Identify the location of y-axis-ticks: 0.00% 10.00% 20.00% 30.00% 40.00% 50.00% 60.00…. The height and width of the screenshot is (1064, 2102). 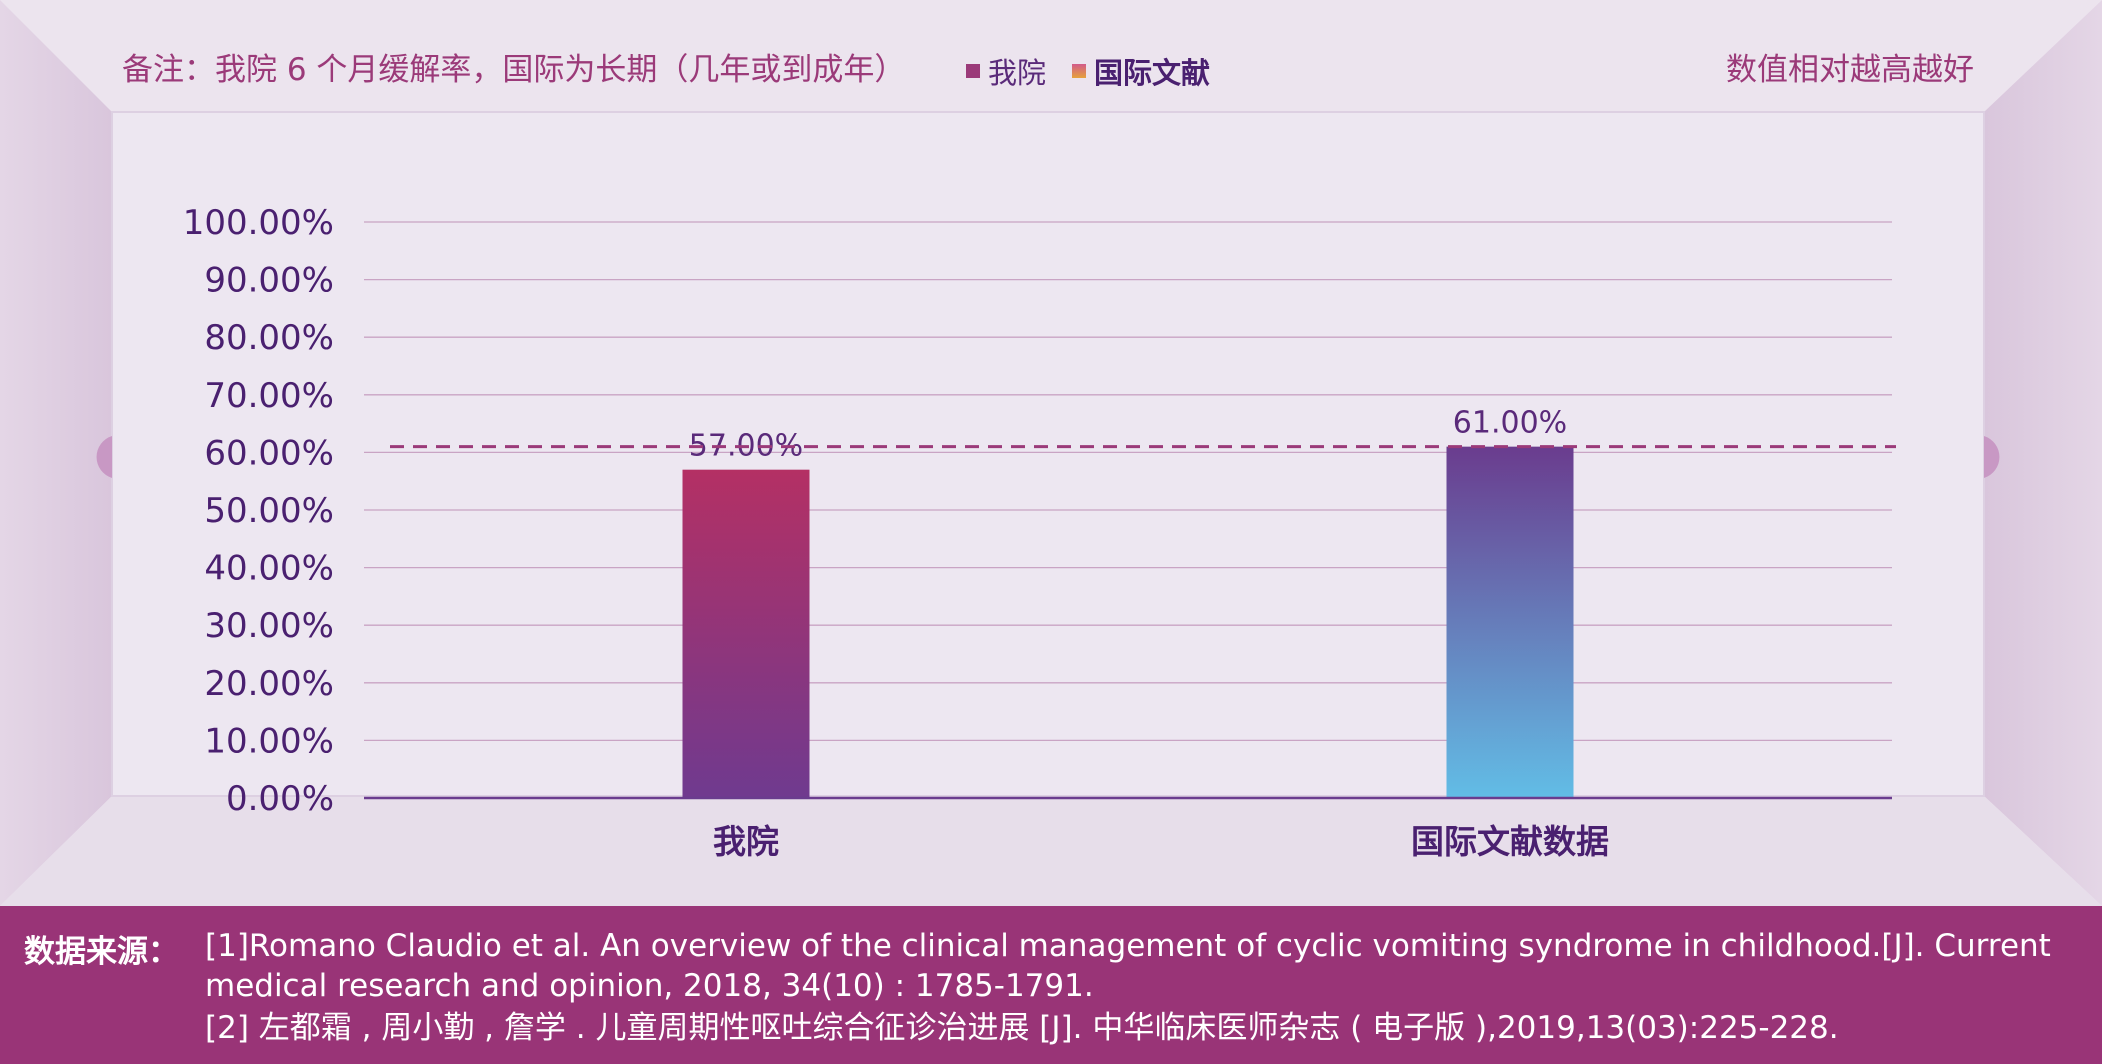
(258, 511).